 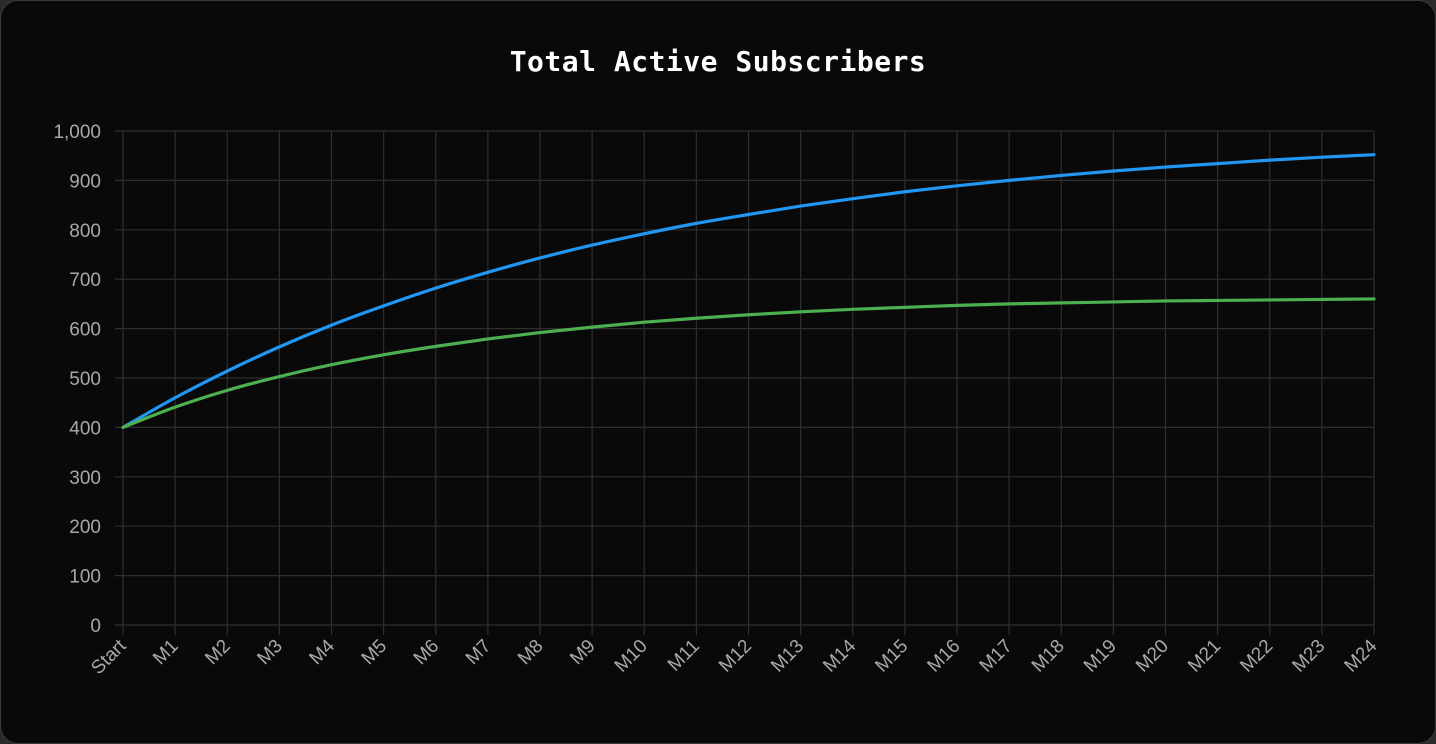 What do you see at coordinates (684, 656) in the screenshot?
I see `x-tick-label: M11` at bounding box center [684, 656].